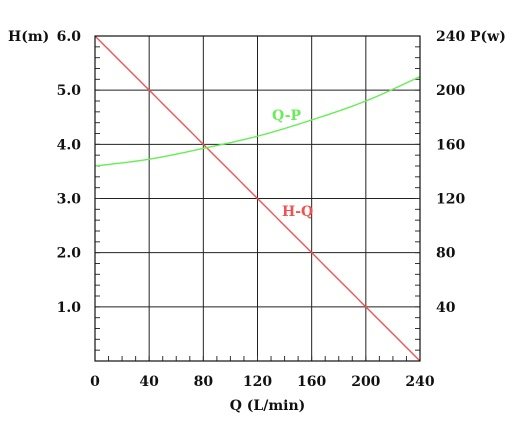 The height and width of the screenshot is (432, 518). What do you see at coordinates (450, 145) in the screenshot?
I see `y-right-tick-label: 160` at bounding box center [450, 145].